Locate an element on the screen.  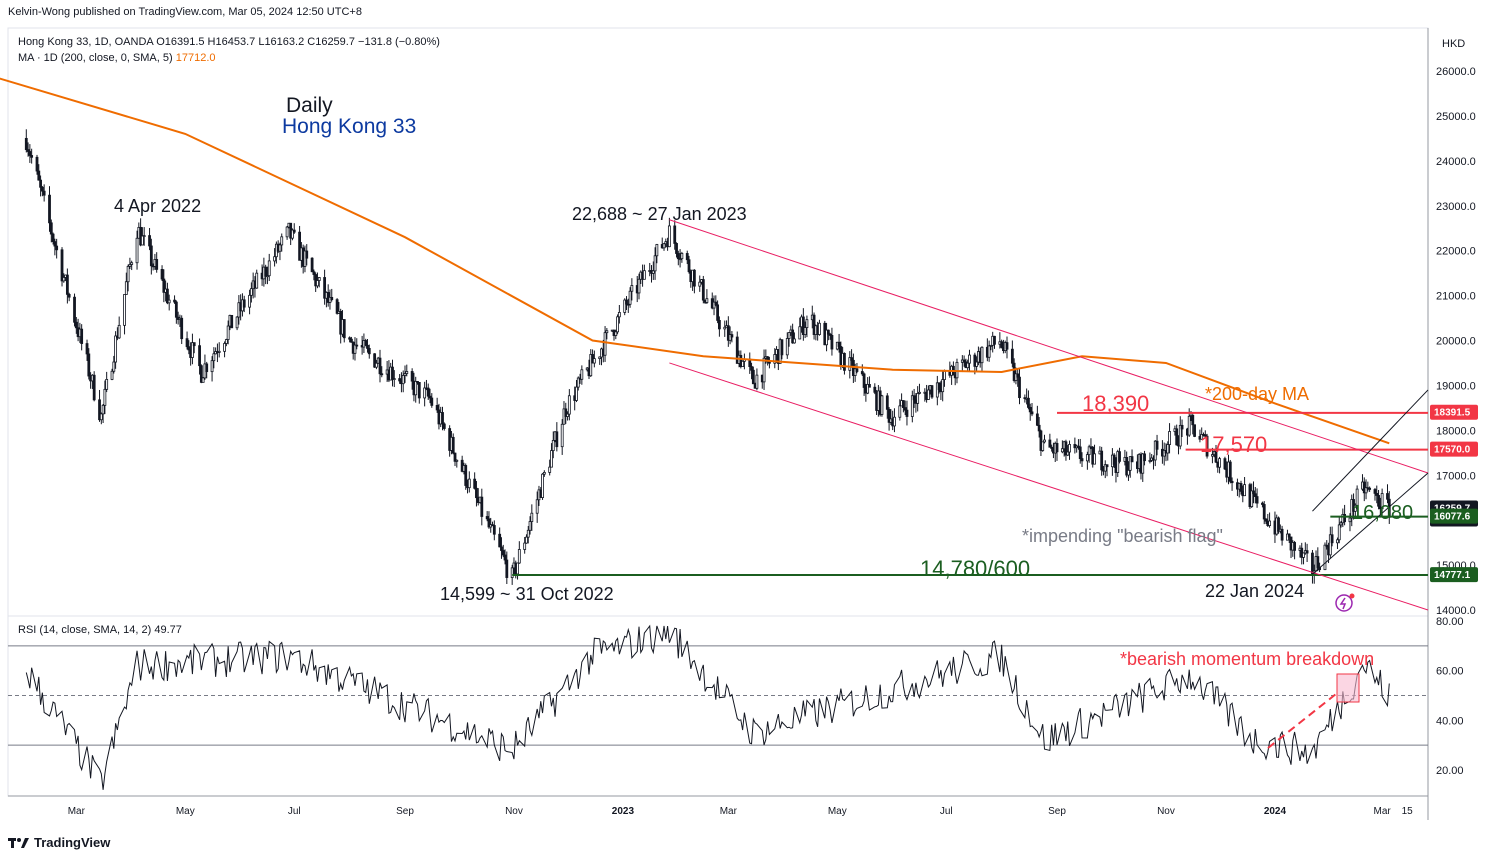
annotation-s2: 14,780/600 is located at coordinates (975, 568).